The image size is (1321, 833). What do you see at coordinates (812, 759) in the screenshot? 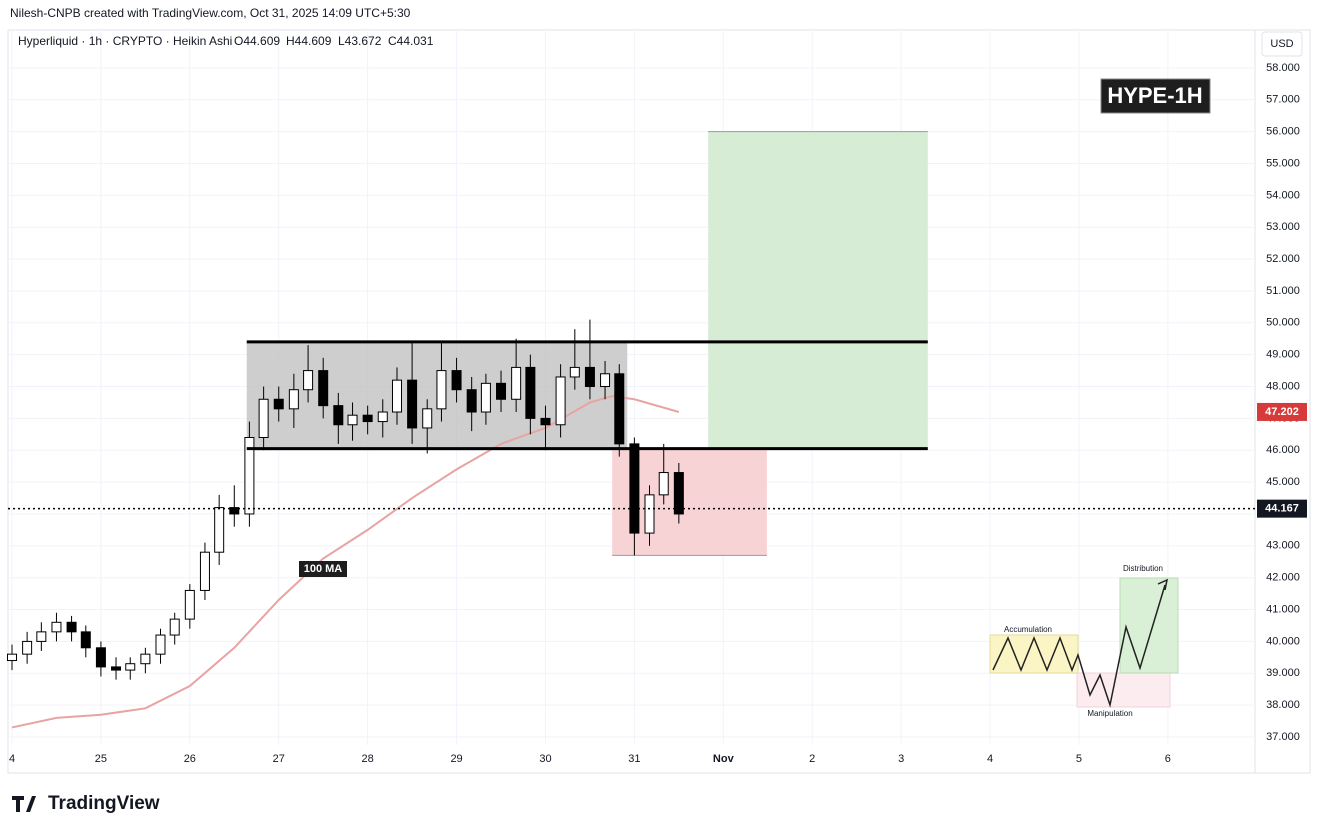
I see `x-tick-label: 2` at bounding box center [812, 759].